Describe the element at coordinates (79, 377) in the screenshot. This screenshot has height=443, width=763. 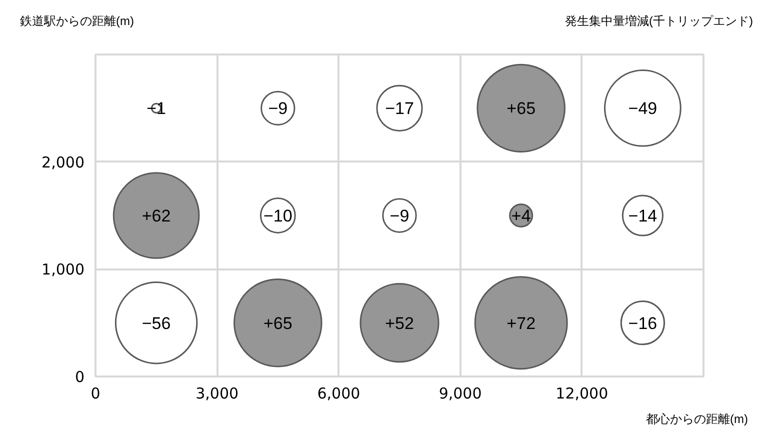
I see `y-tick-label: 0` at that location.